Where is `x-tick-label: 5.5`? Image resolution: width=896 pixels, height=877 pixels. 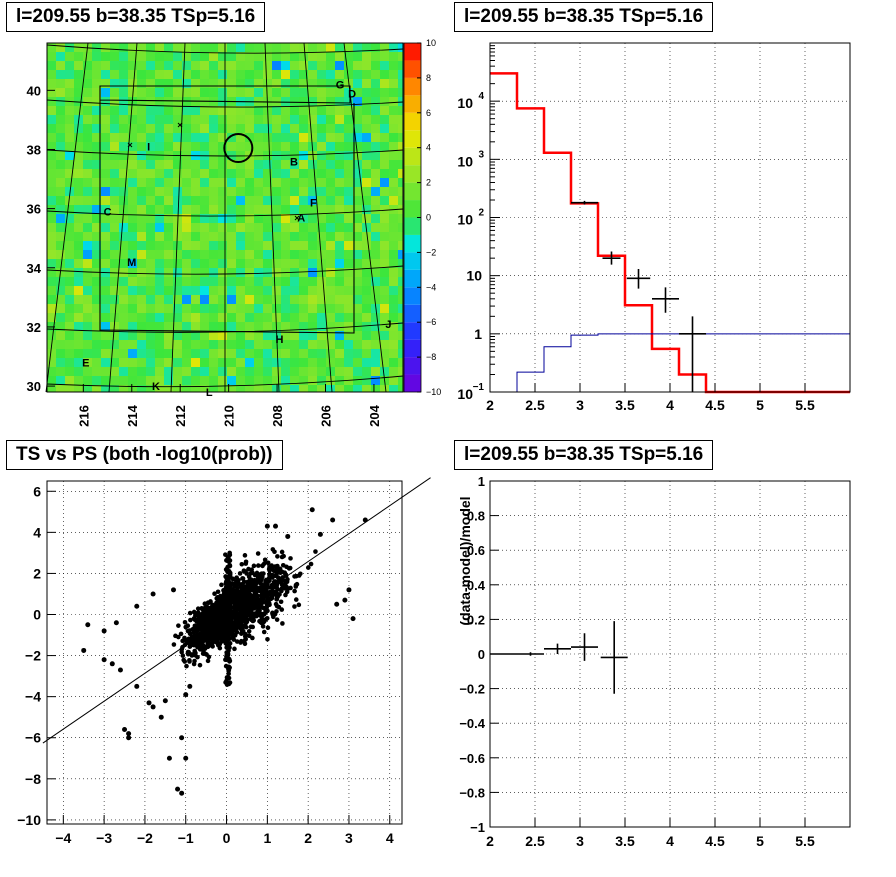 x-tick-label: 5.5 is located at coordinates (805, 405).